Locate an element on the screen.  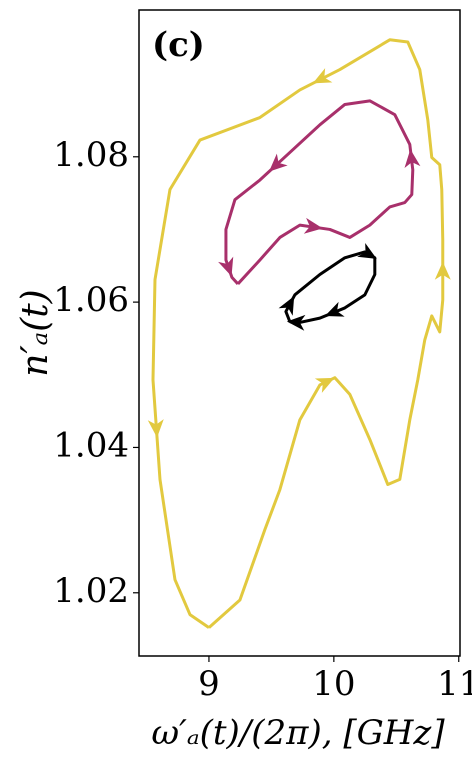
y-tick-label: 1.06 is located at coordinates (91, 300).